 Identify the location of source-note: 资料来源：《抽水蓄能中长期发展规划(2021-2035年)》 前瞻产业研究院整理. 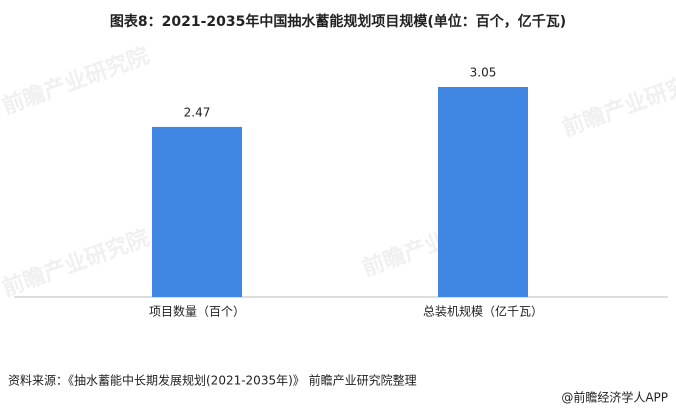
(212, 380).